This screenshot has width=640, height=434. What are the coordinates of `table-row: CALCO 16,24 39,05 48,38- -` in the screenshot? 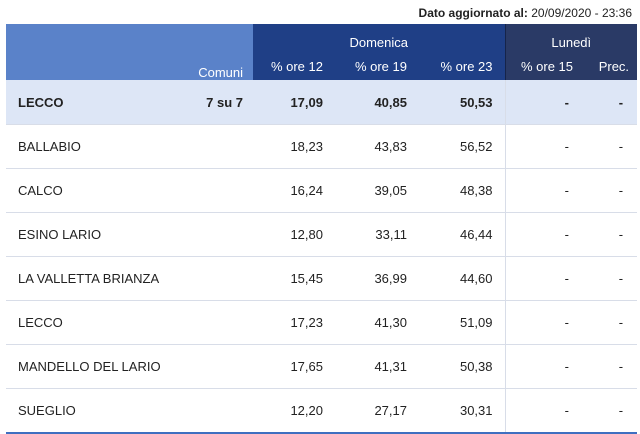 It's located at (322, 190).